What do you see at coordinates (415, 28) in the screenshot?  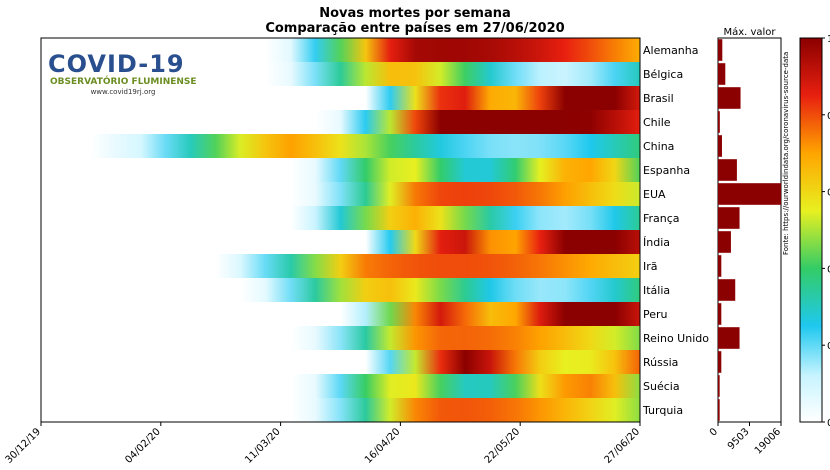 I see `chart-title-line2: Comparação entre países em 27/06/2020` at bounding box center [415, 28].